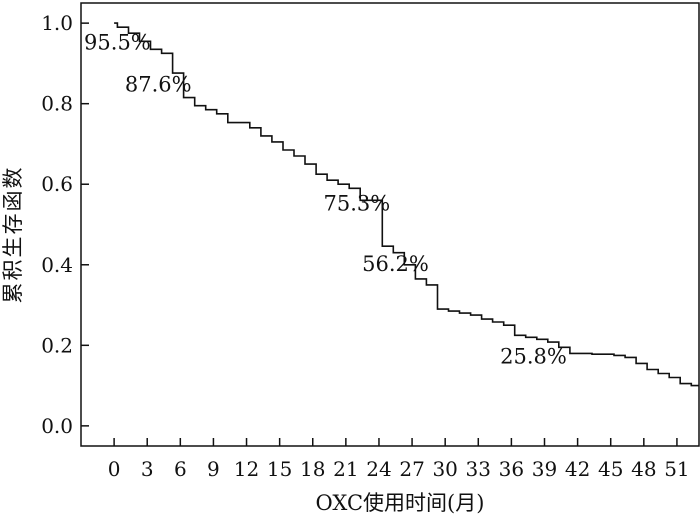  I want to click on x-tick-label: 36, so click(511, 469).